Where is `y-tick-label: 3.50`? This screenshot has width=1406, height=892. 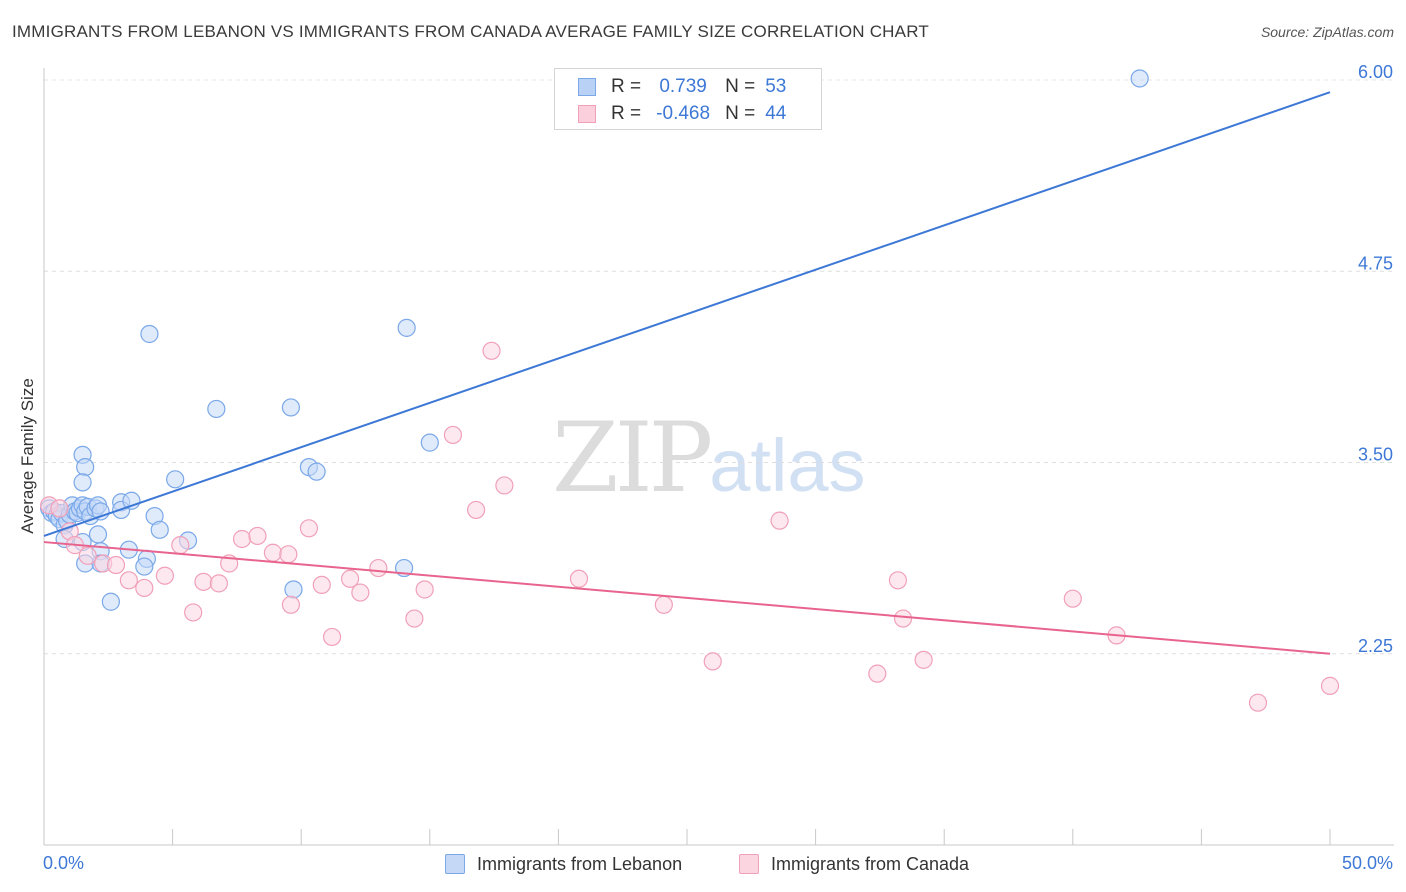
y-tick-label: 3.50 is located at coordinates (1375, 455).